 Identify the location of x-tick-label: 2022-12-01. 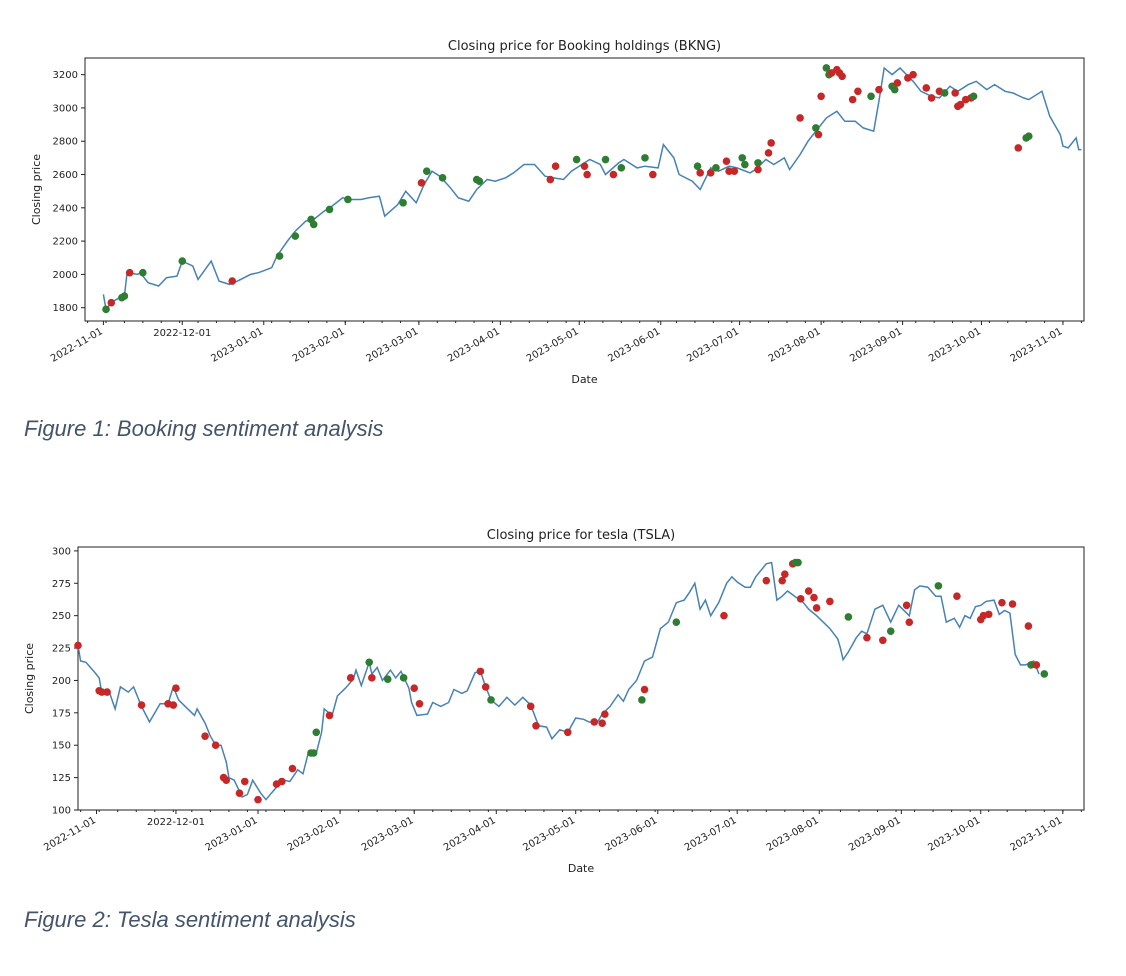
(176, 822).